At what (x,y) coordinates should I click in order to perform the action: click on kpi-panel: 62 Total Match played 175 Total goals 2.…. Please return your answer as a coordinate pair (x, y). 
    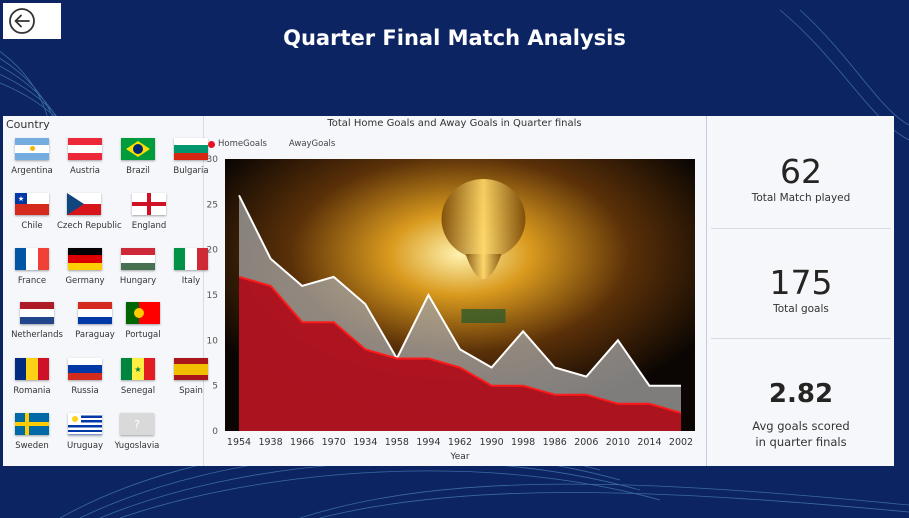
    Looking at the image, I should click on (800, 291).